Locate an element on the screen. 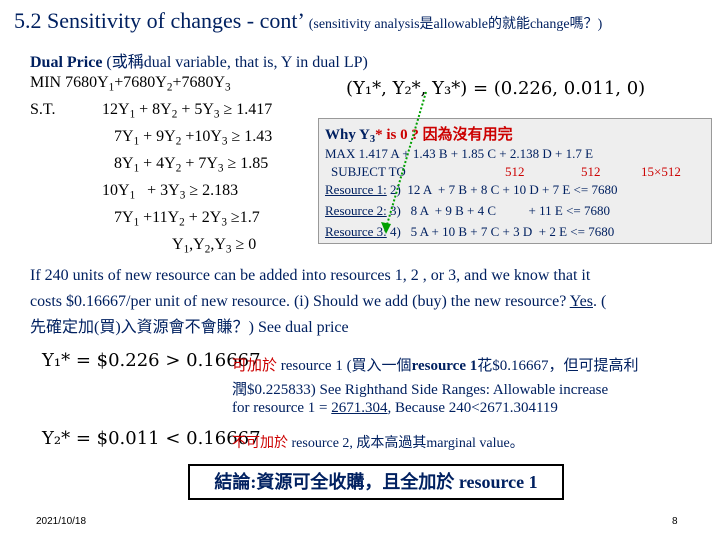 Image resolution: width=720 pixels, height=540 pixels. note-2: 不可加於 resource 2, 成本高過其marginal value。 is located at coordinates (378, 443).